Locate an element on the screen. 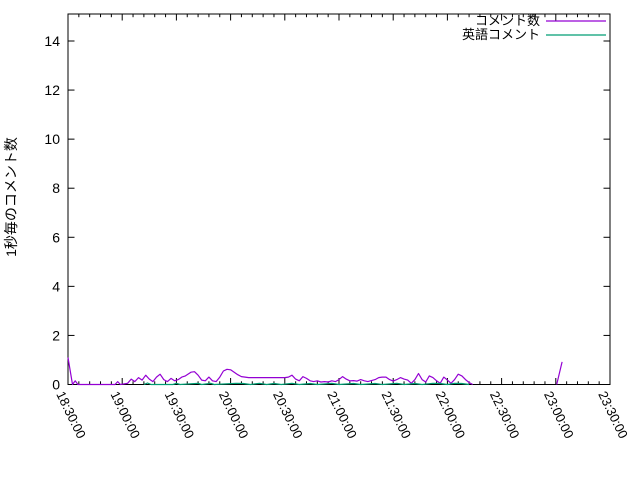 This screenshot has height=480, width=640. y-axis-title: 1秒毎のコメント数 is located at coordinates (11, 197).